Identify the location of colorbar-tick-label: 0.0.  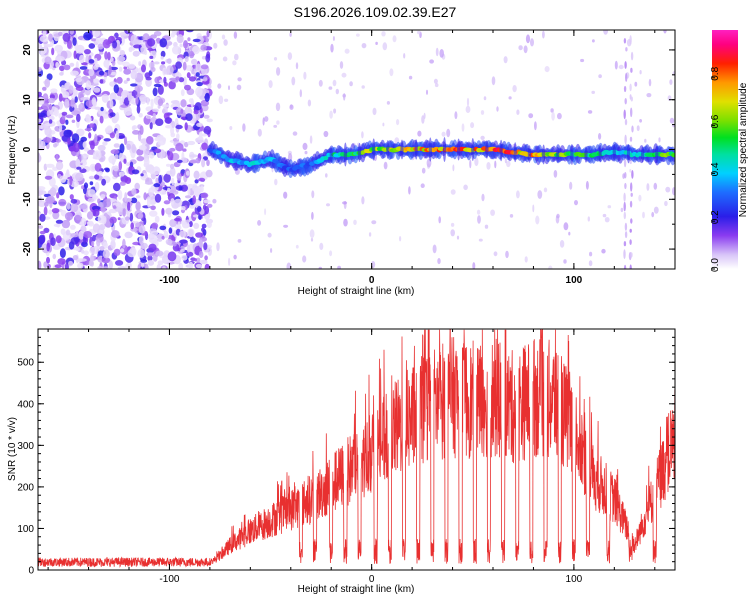
(715, 265).